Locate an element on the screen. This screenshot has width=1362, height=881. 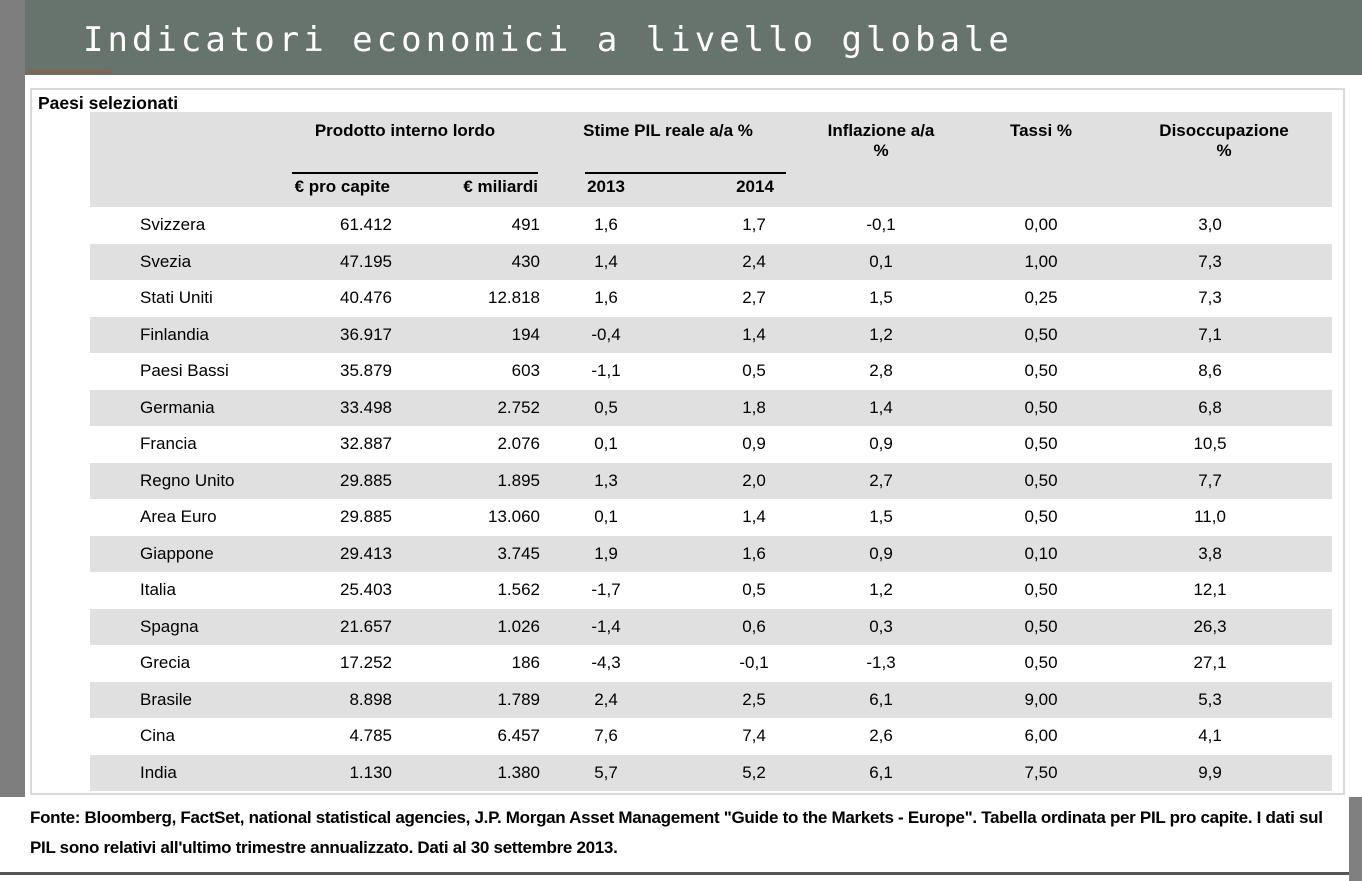
cell-unemployment: 7,1 is located at coordinates (1224, 334).